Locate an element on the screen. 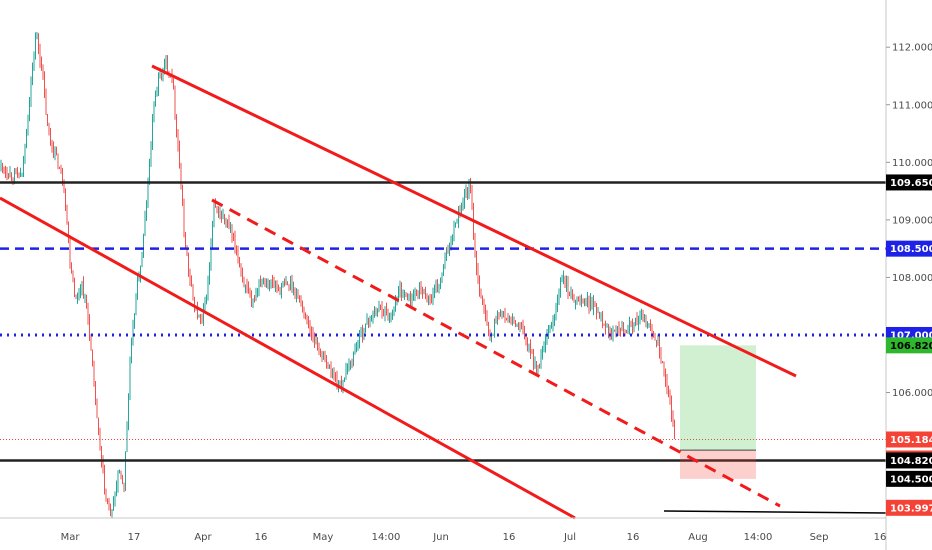 The image size is (932, 550). price-badge-label-7: 104.500 is located at coordinates (911, 479).